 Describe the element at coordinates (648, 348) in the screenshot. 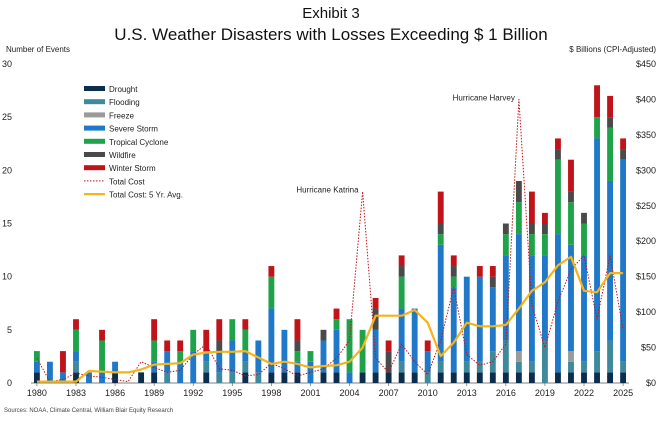

I see `right-tick-label: $50` at that location.